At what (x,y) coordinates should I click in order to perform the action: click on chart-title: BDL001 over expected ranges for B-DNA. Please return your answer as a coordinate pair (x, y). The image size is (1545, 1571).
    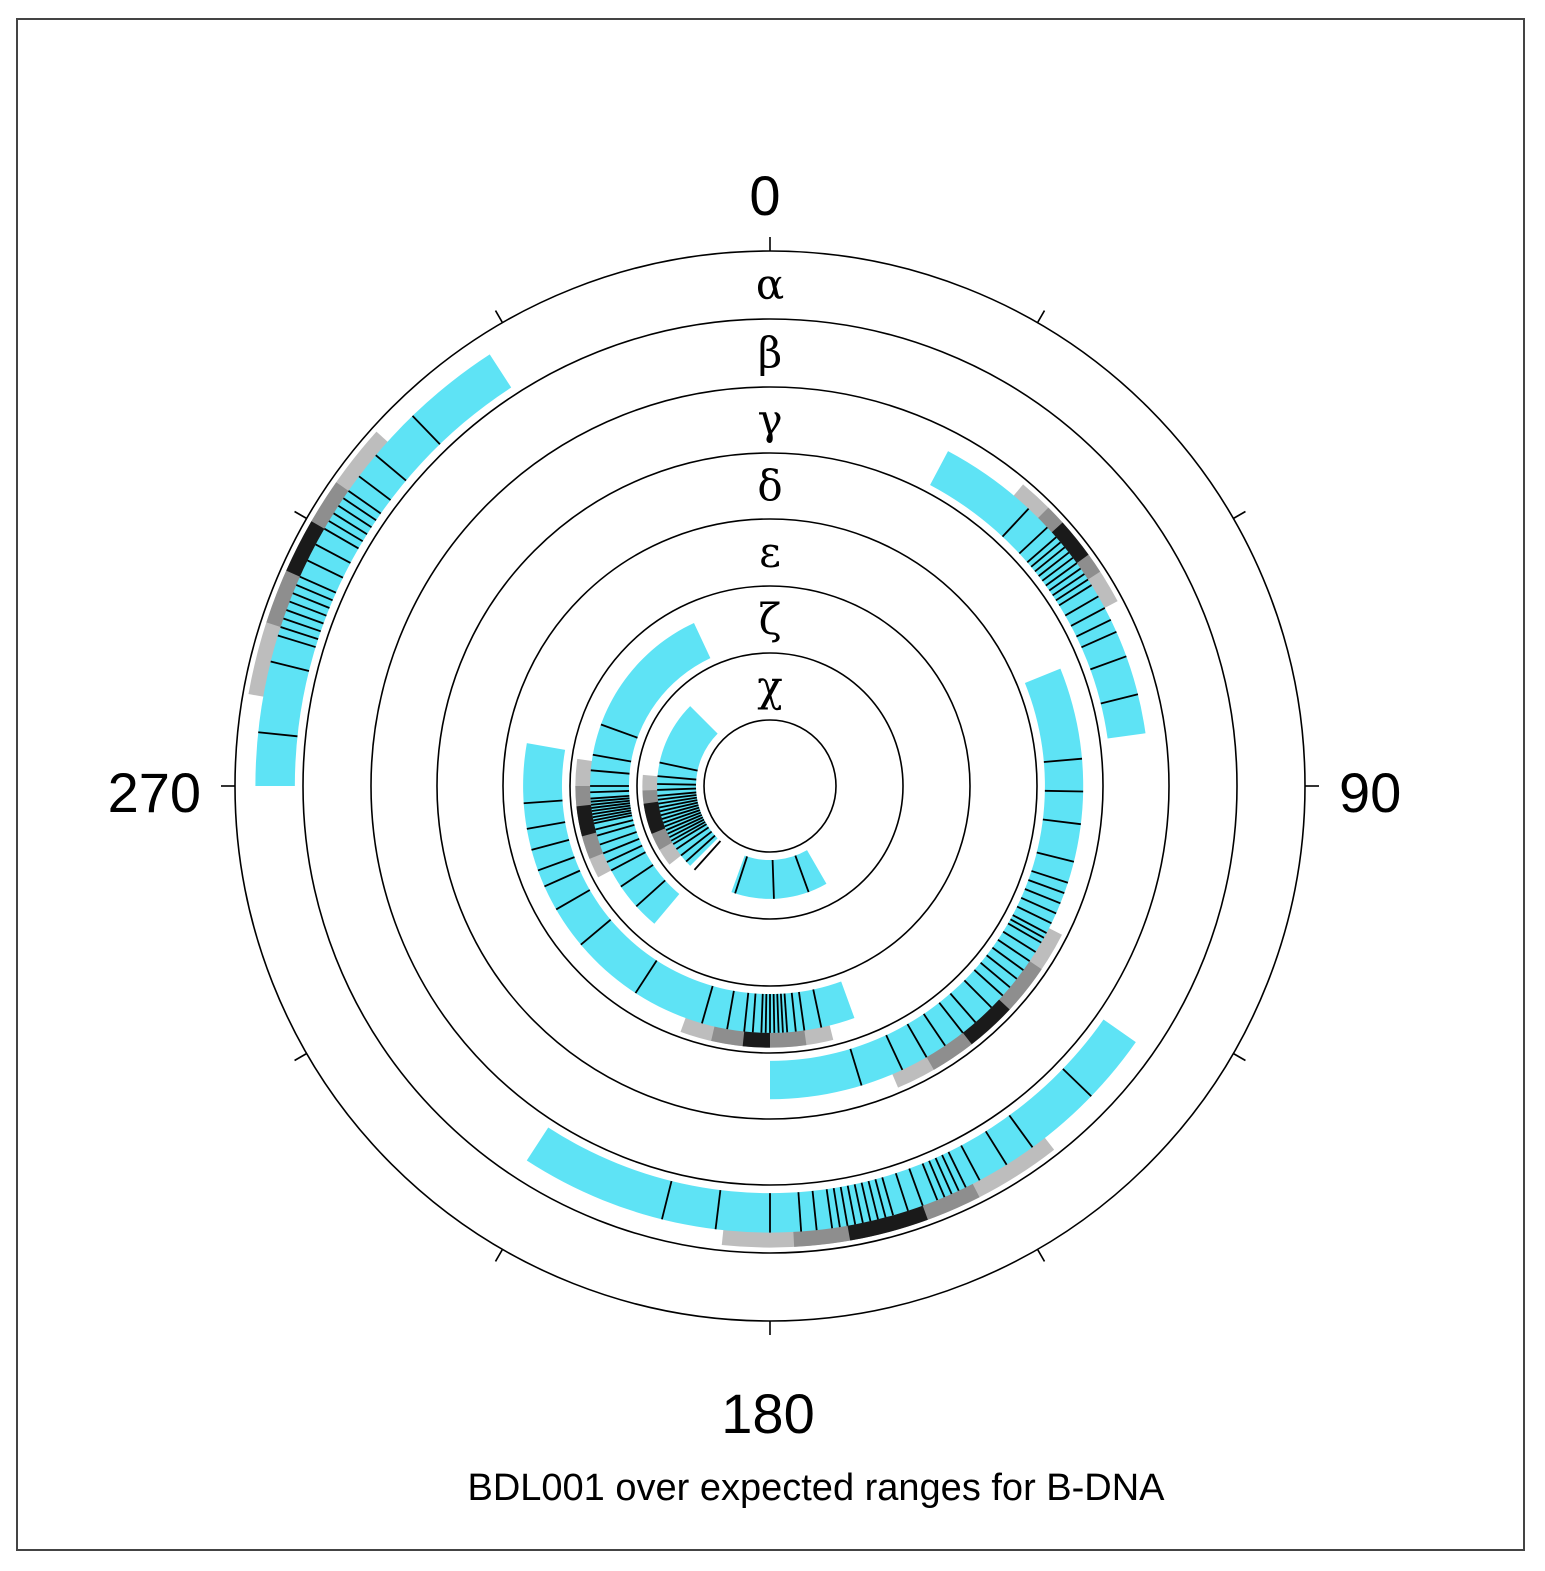
    Looking at the image, I should click on (816, 1488).